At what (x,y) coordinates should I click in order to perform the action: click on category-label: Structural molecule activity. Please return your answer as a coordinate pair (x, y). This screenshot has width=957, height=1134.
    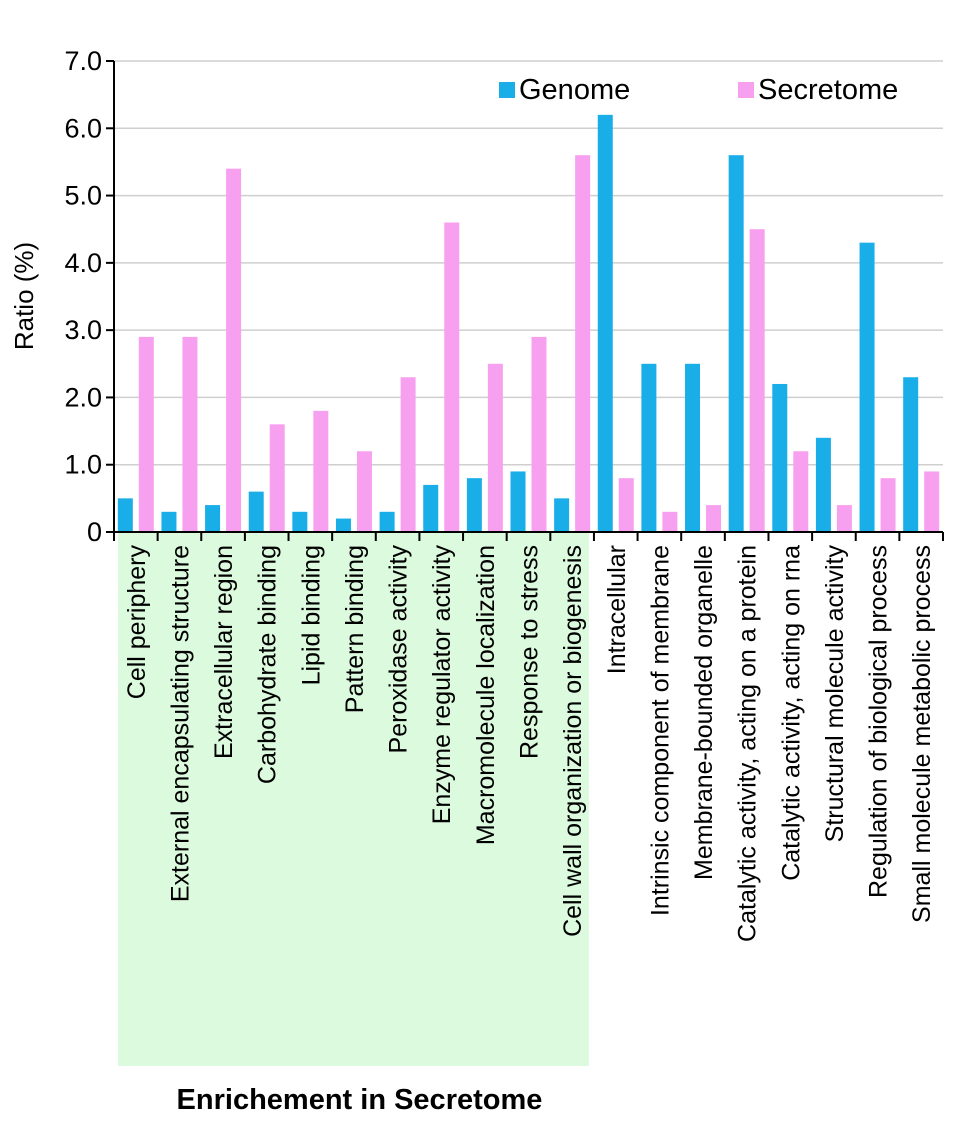
    Looking at the image, I should click on (835, 694).